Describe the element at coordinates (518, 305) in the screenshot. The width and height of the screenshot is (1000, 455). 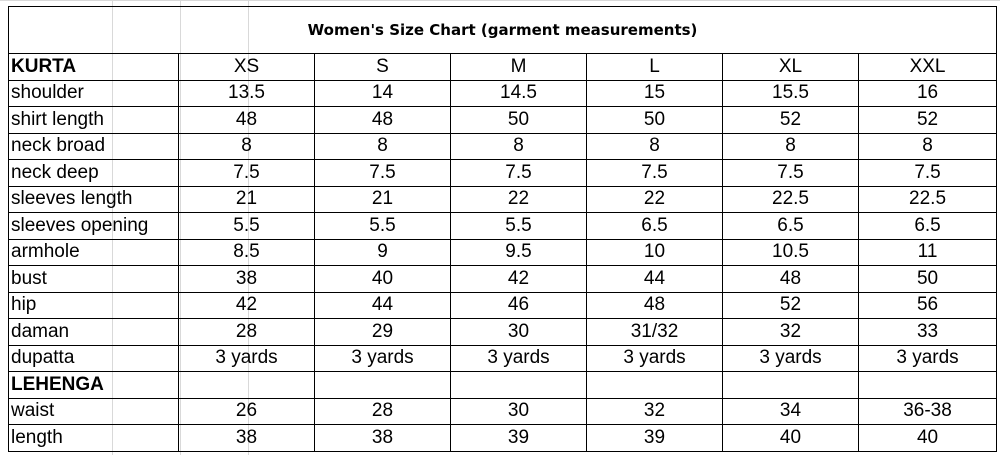
I see `measurement-cell: 46` at that location.